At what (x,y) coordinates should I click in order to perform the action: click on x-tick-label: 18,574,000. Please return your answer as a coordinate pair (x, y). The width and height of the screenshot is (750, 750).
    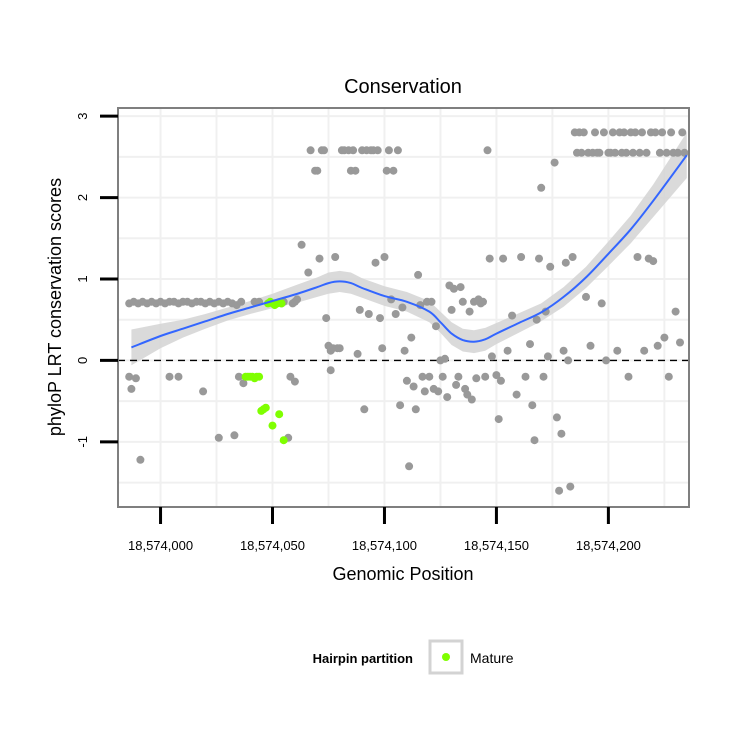
    Looking at the image, I should click on (160, 545).